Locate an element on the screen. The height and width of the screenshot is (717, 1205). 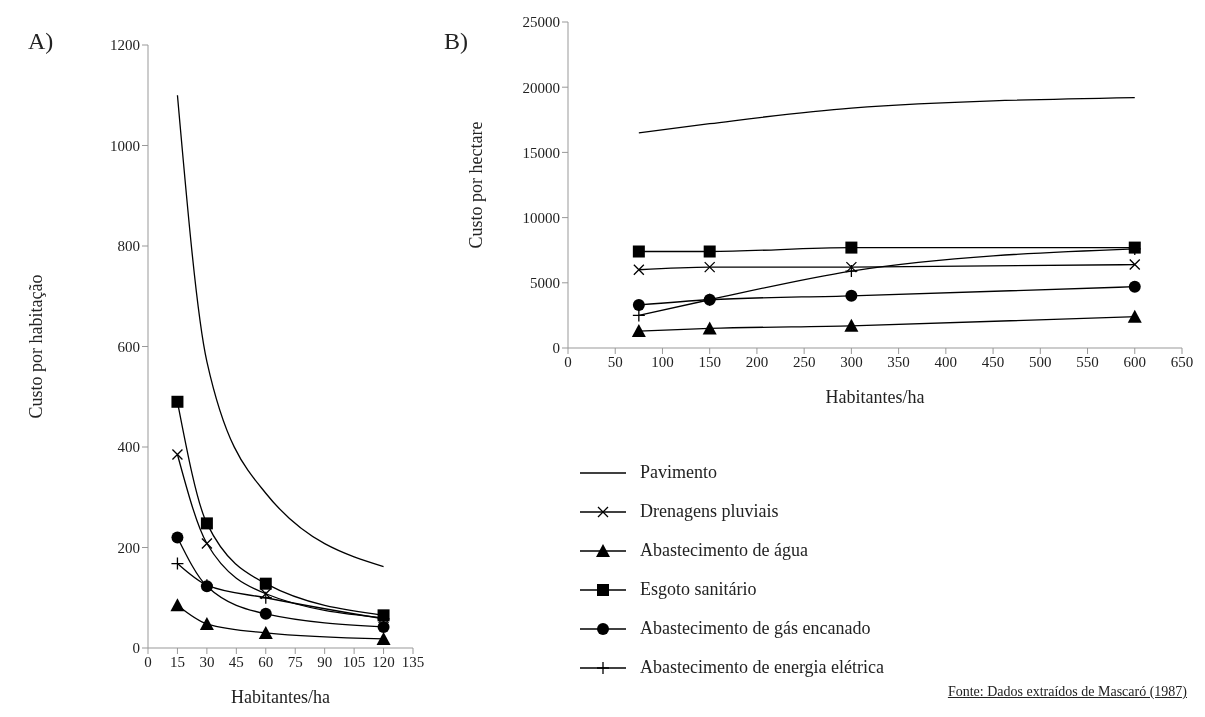
x-tick-label: 50 is located at coordinates (615, 361).